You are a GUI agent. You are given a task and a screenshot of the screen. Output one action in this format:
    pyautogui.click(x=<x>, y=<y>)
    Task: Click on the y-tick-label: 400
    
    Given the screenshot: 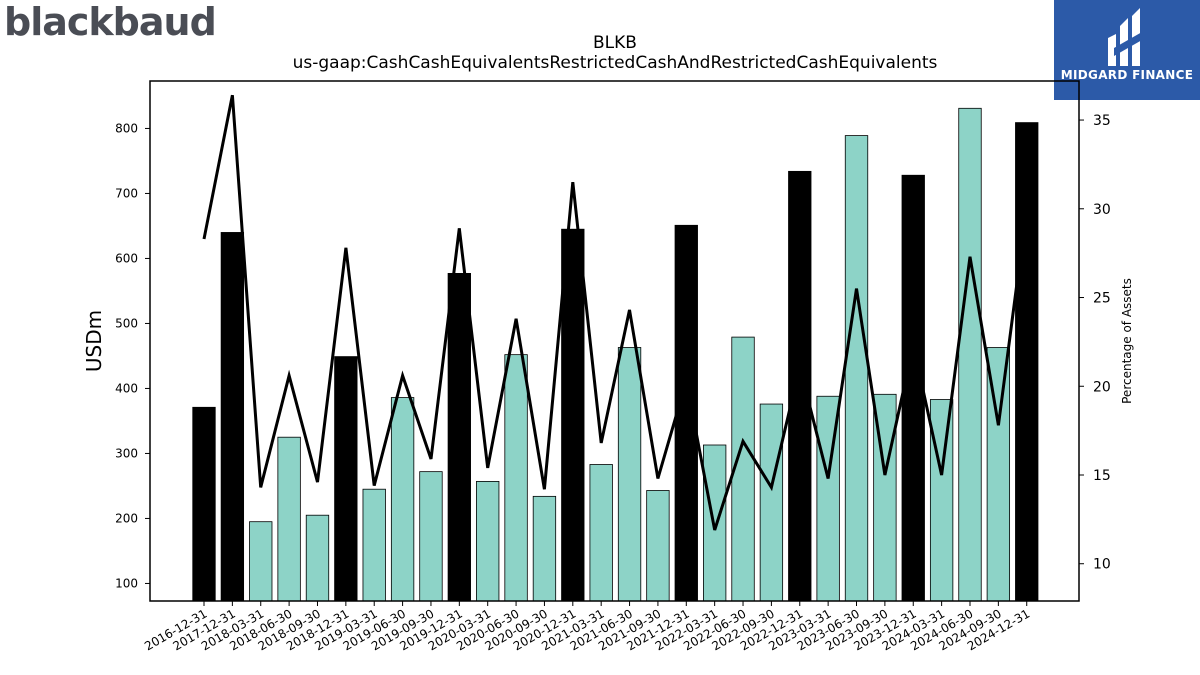 What is the action you would take?
    pyautogui.click(x=126, y=388)
    